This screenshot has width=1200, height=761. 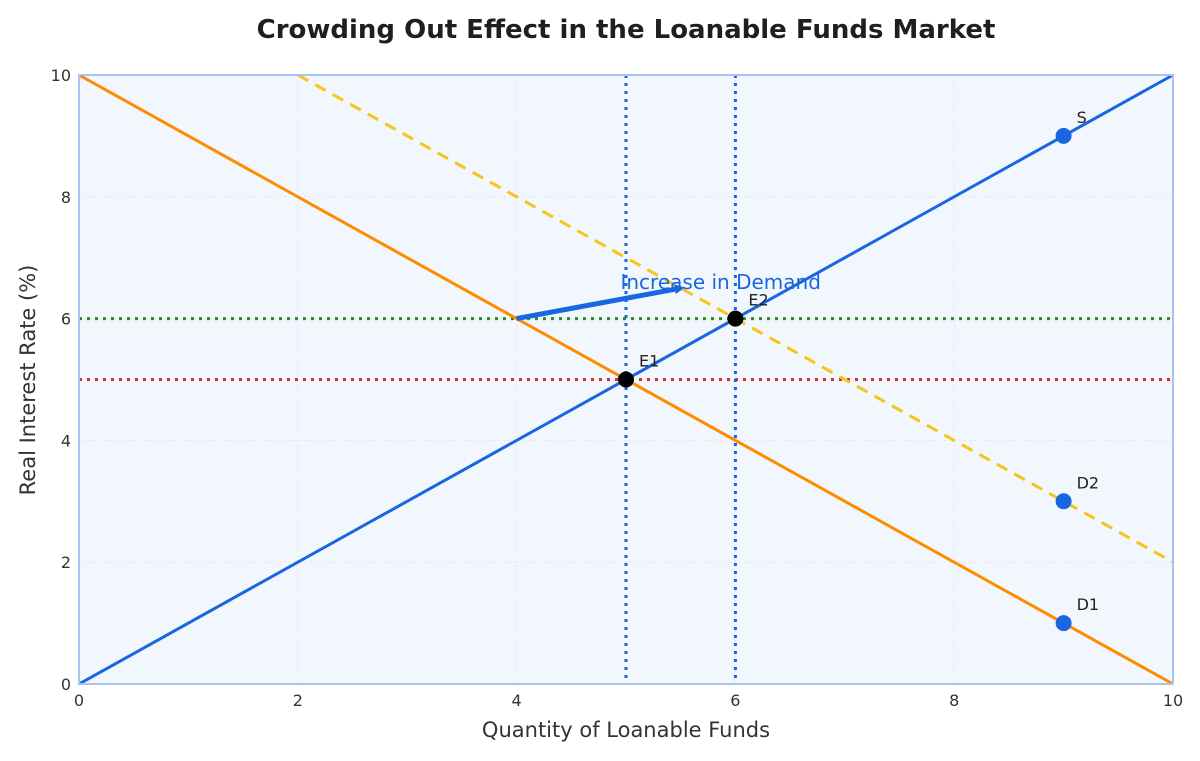 What do you see at coordinates (1088, 482) in the screenshot?
I see `point-label-d2: D2` at bounding box center [1088, 482].